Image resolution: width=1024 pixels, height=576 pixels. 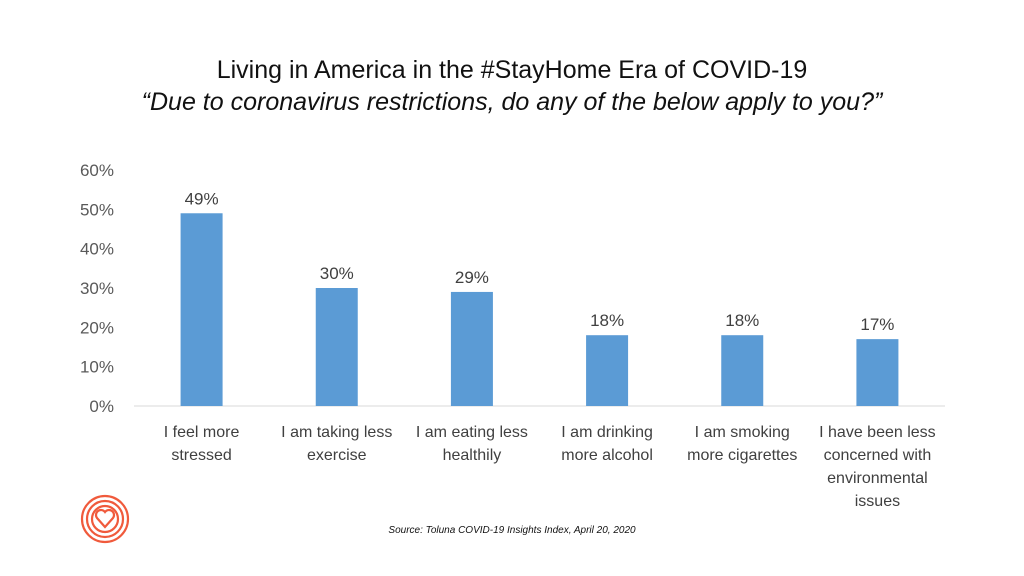 I want to click on x-tick-label: I am taking less, so click(x=336, y=432).